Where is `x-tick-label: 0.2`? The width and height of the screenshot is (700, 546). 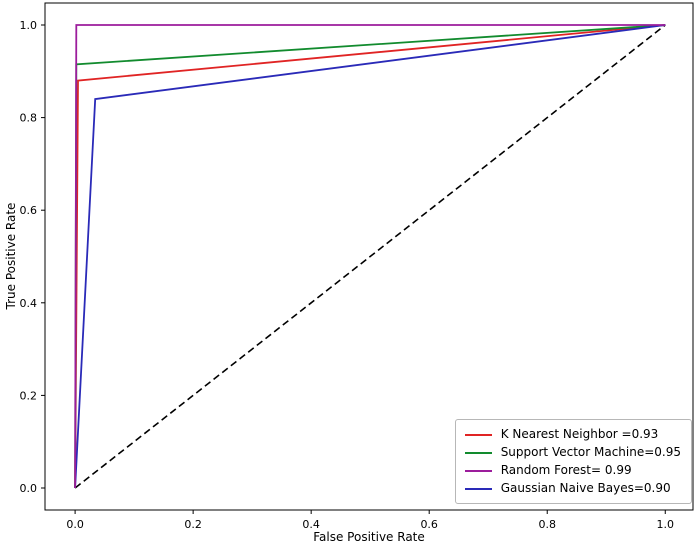
x-tick-label: 0.2 is located at coordinates (193, 524).